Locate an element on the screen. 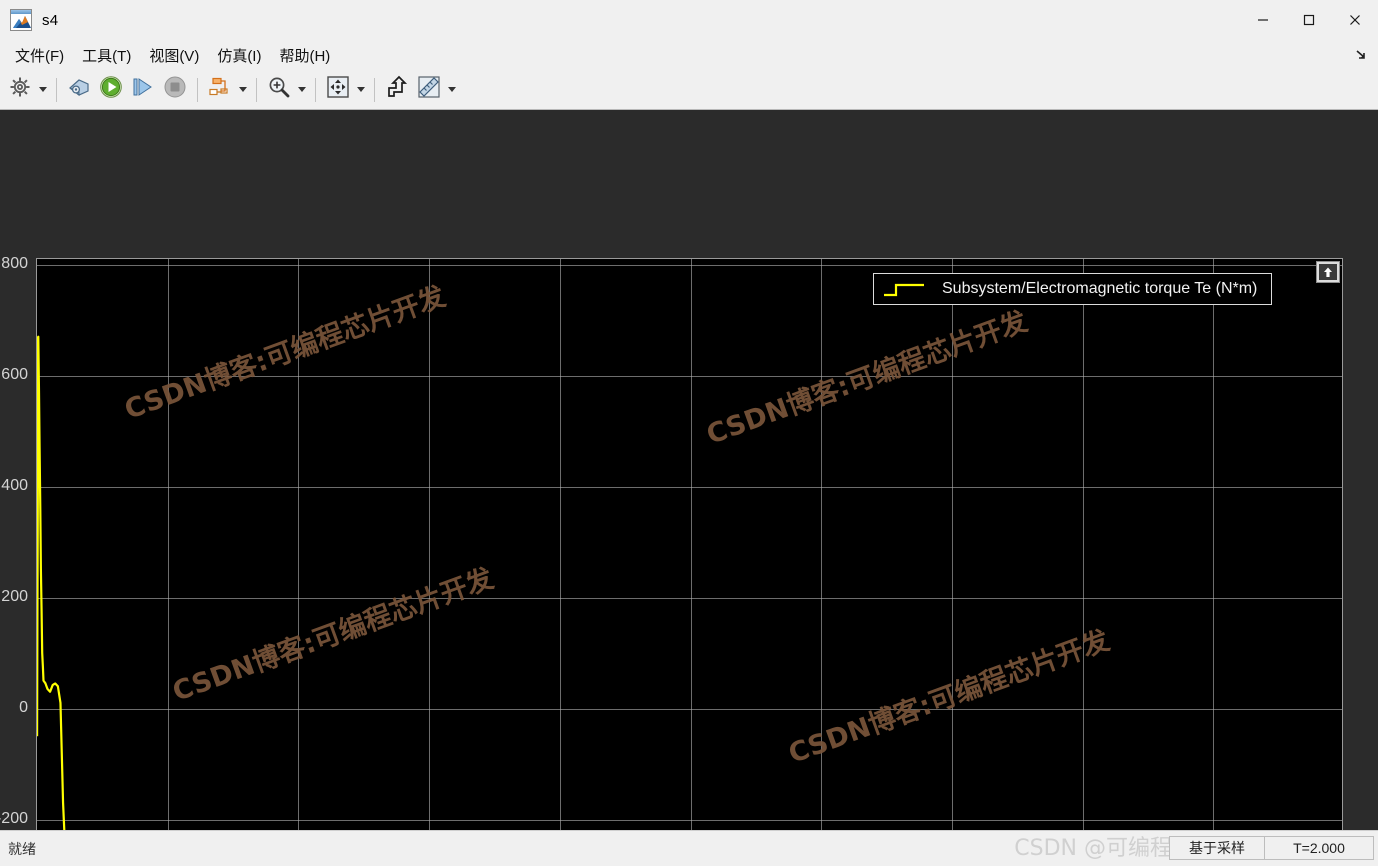  step-forward-button is located at coordinates (143, 90).